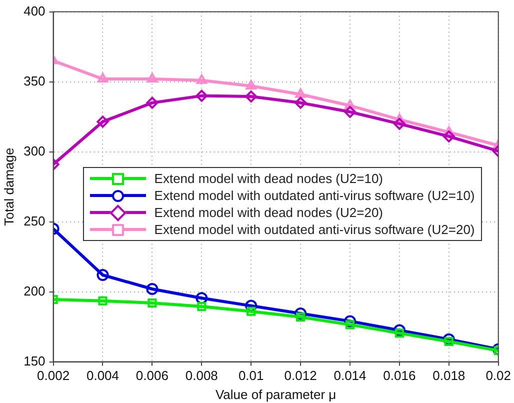  Describe the element at coordinates (35, 150) in the screenshot. I see `y-tick-label: 300` at that location.